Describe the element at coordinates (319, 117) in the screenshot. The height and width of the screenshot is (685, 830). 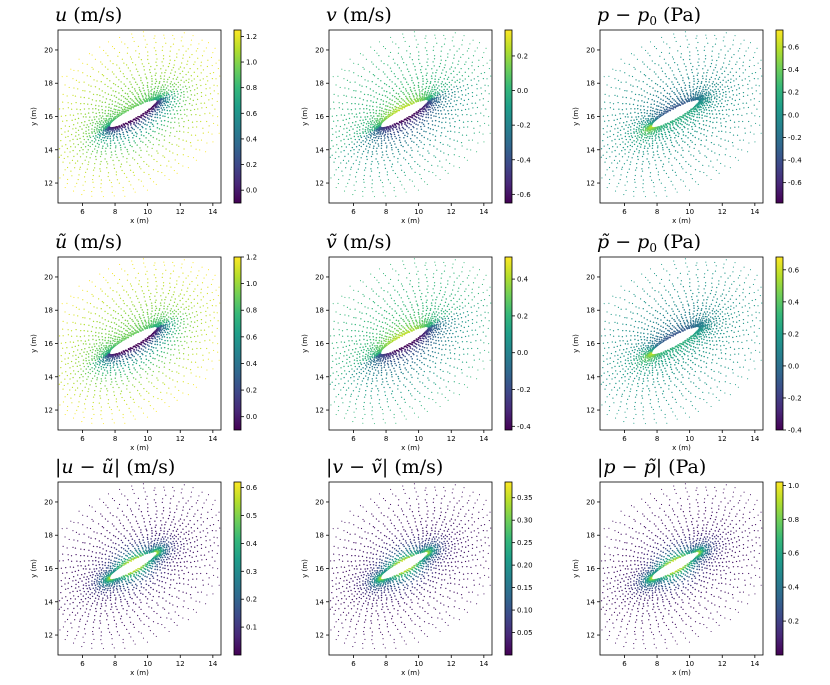
I see `y-tick-label: 16` at that location.